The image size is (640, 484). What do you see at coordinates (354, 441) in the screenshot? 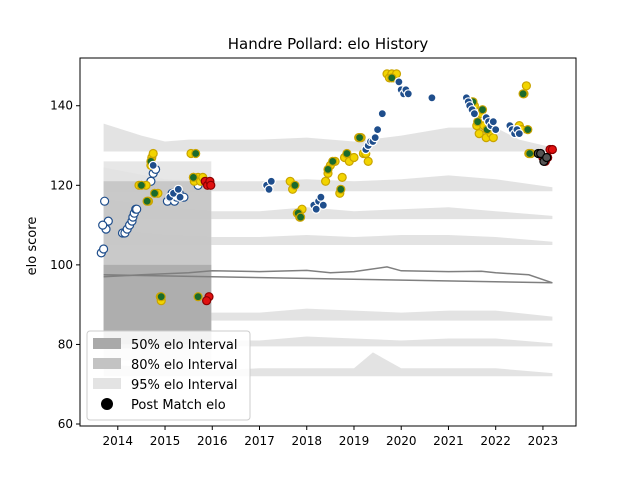
I see `x-tick-label: 2019` at bounding box center [354, 441].